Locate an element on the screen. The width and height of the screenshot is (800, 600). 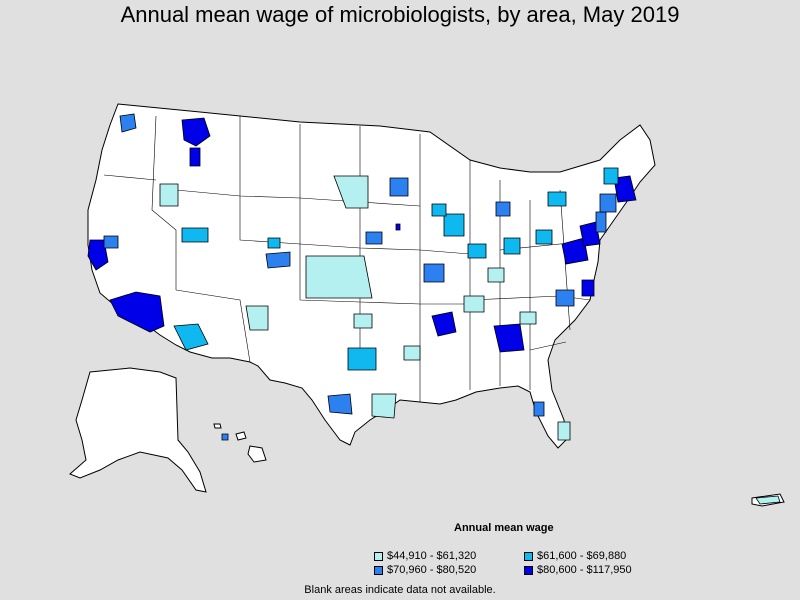
area-austin is located at coordinates (340, 404).